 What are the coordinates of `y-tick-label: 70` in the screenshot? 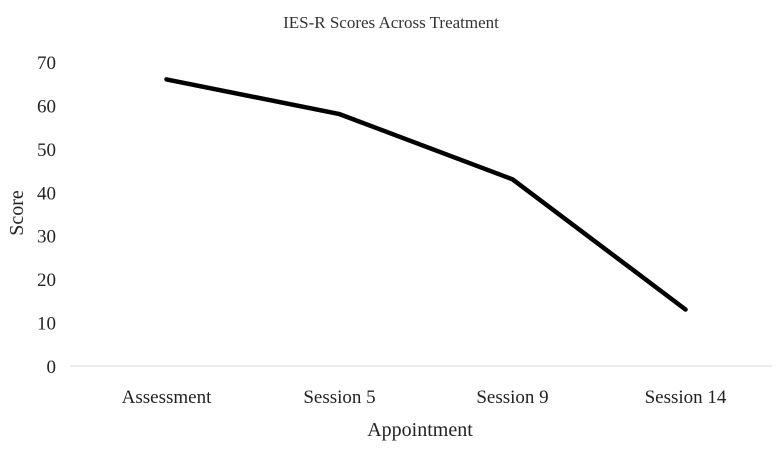 It's located at (46, 63).